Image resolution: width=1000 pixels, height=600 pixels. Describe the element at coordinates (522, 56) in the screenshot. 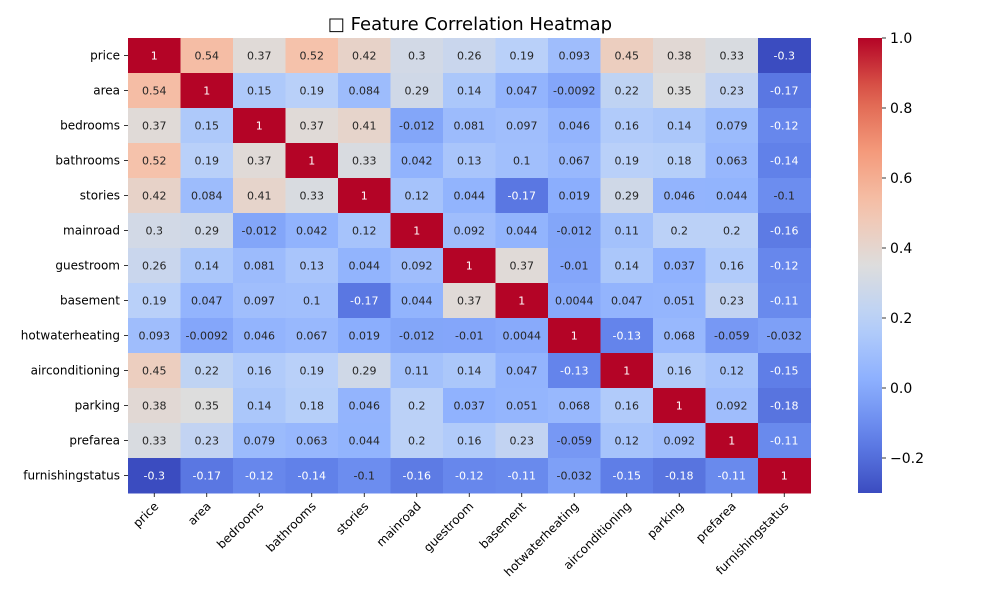

I see `heatmap-cell-label: 0.19` at that location.